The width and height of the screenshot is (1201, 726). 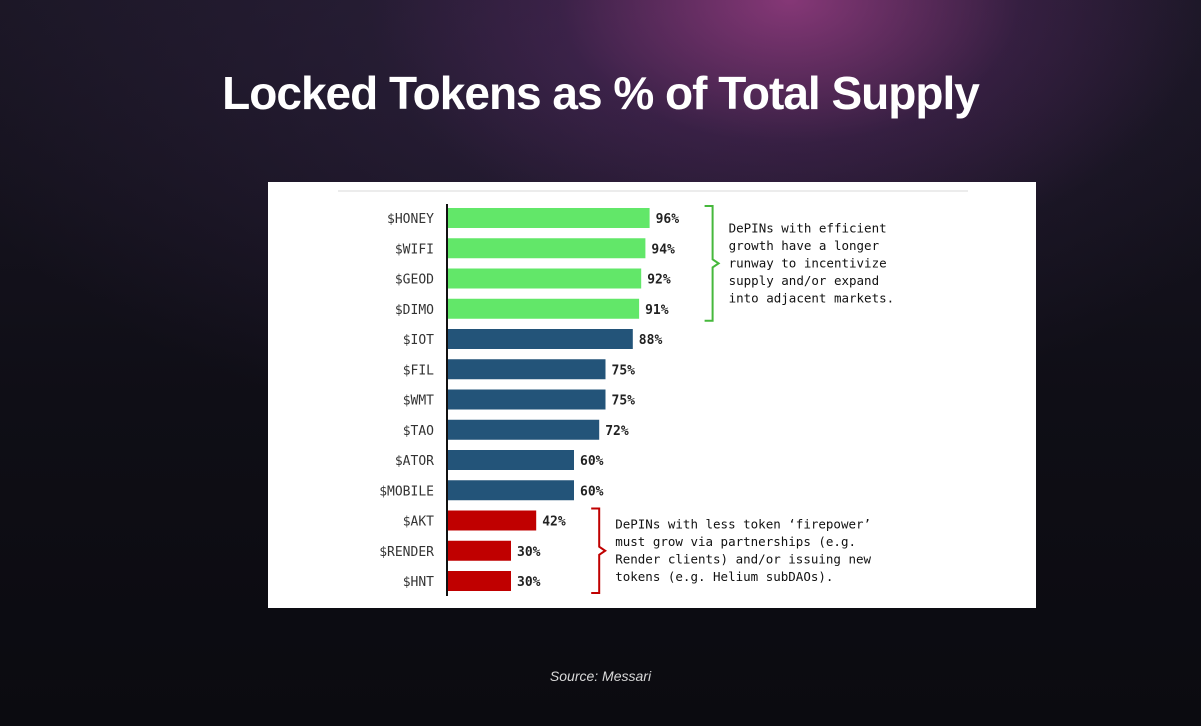 What do you see at coordinates (414, 310) in the screenshot?
I see `category-label: $DIMO` at bounding box center [414, 310].